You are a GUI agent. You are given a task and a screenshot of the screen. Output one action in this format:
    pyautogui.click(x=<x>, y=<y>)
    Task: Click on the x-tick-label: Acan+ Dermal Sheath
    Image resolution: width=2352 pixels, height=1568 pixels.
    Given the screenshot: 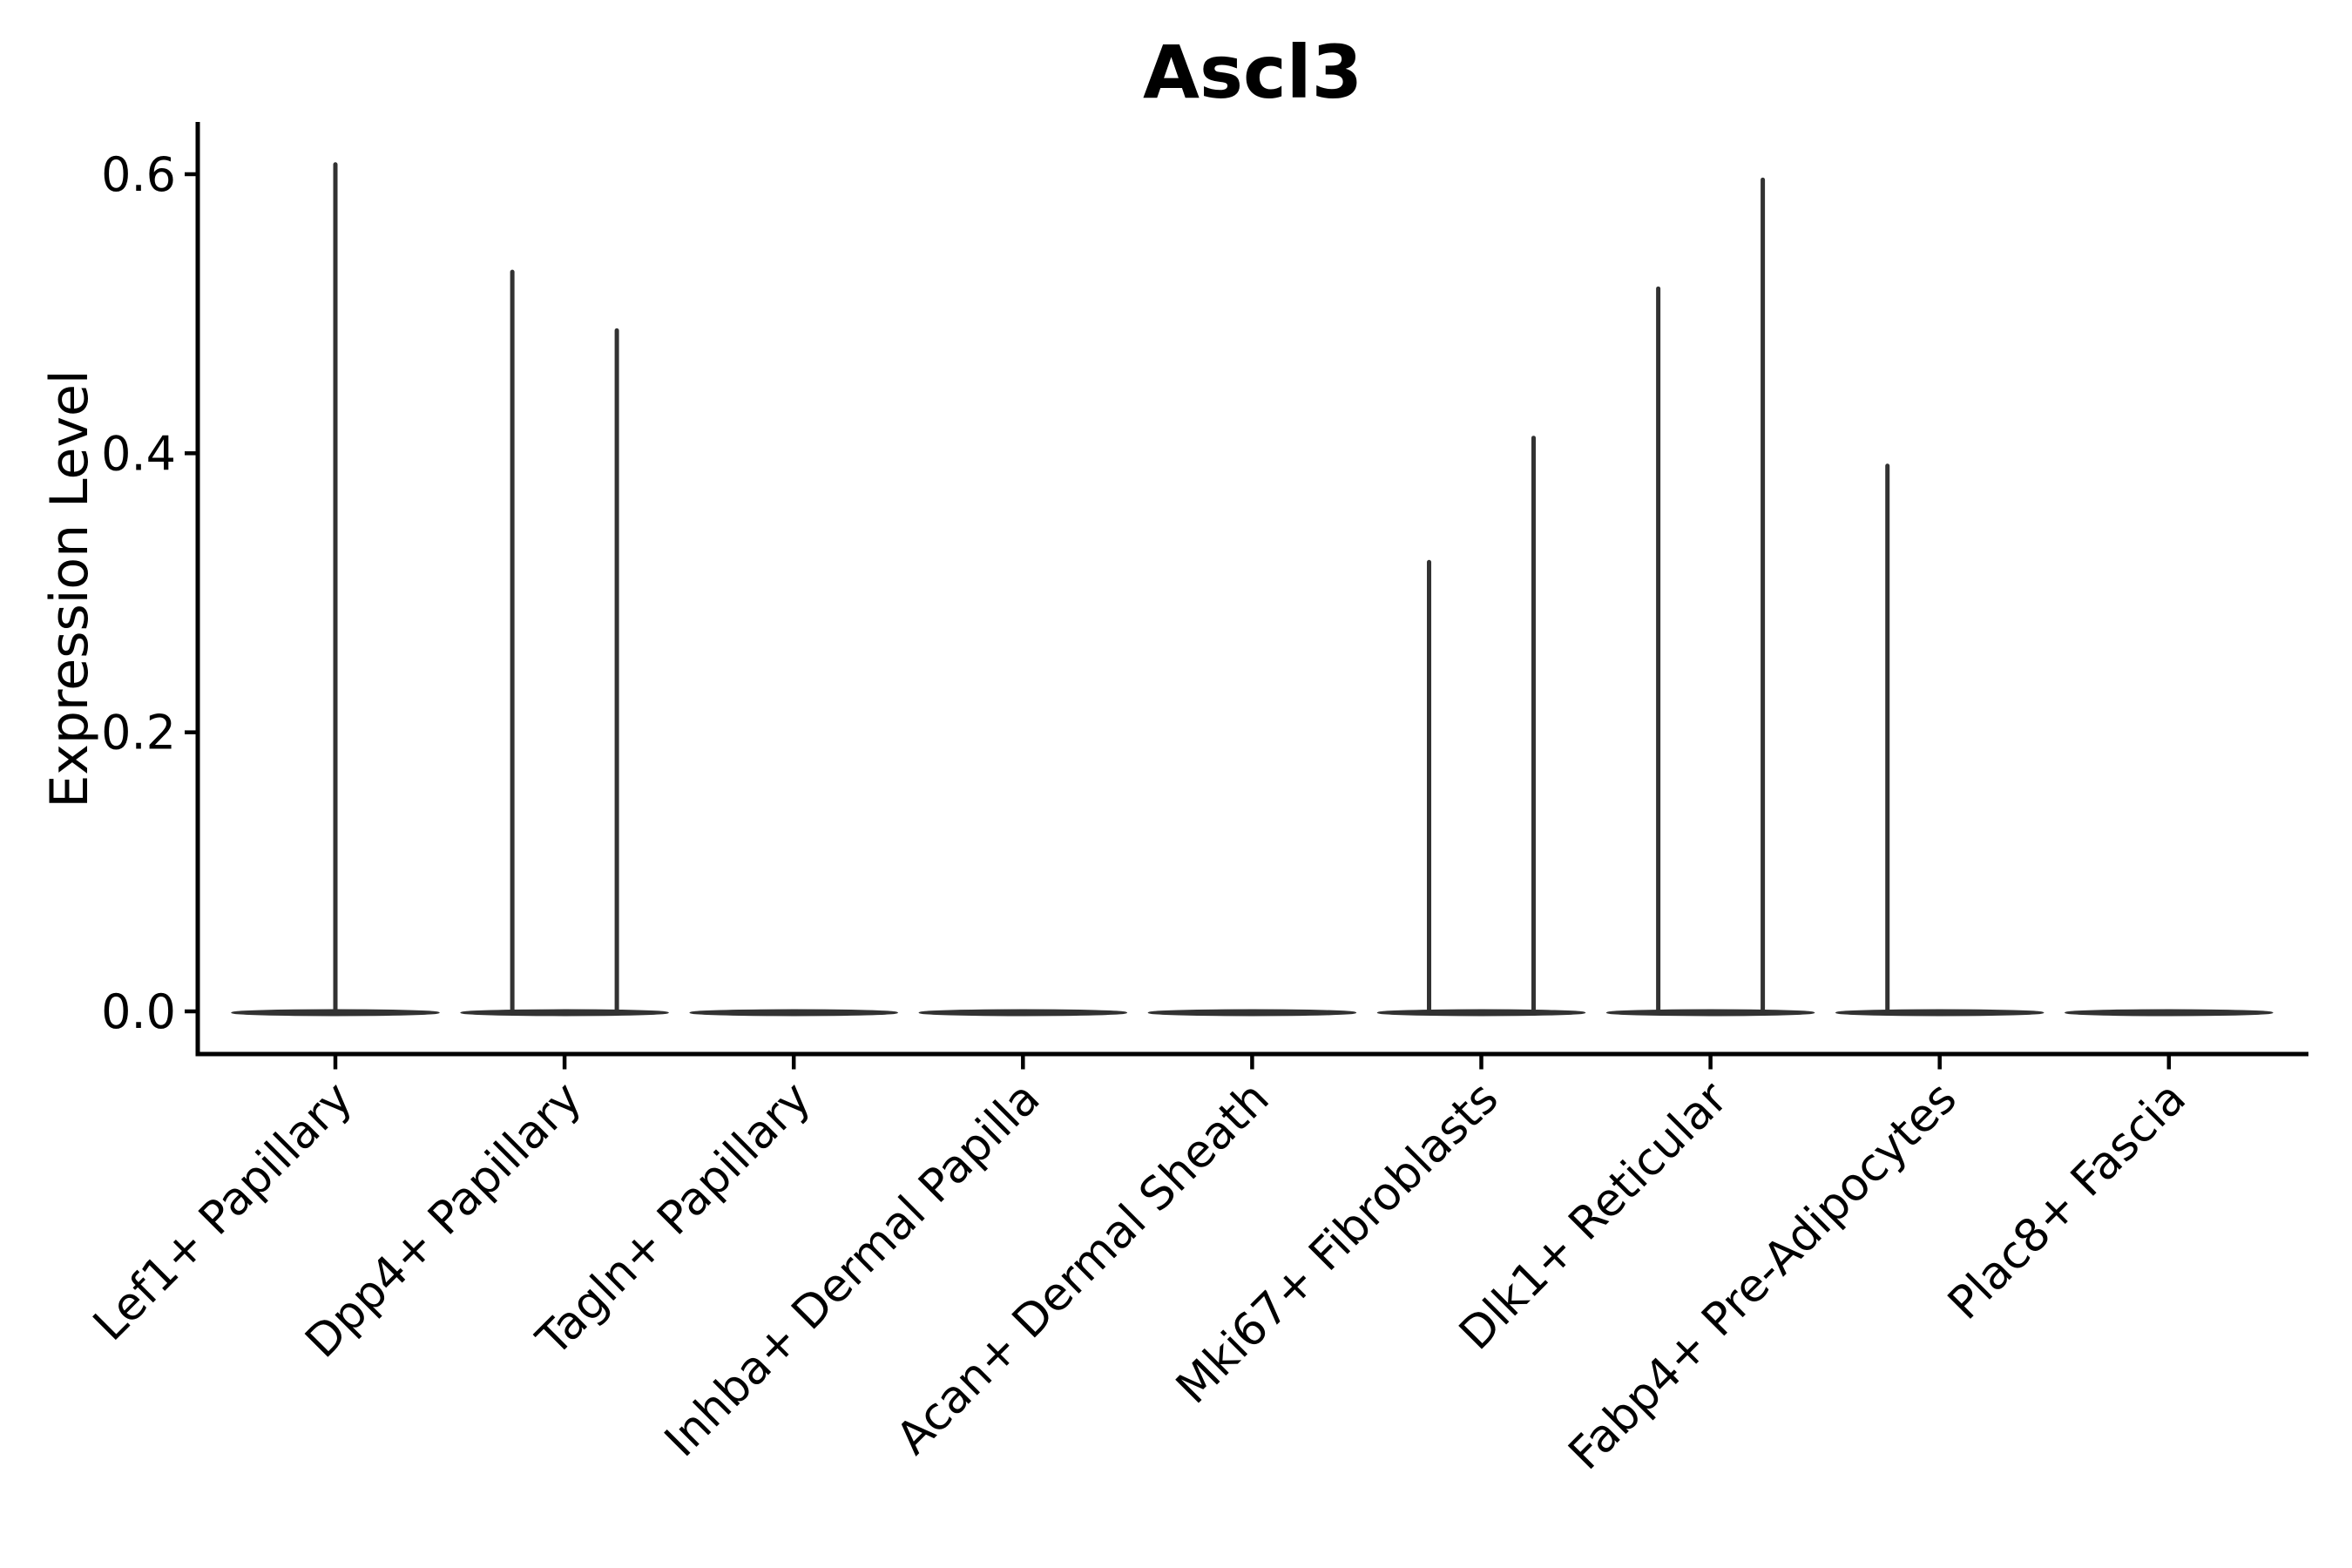 What is the action you would take?
    pyautogui.click(x=1083, y=1268)
    